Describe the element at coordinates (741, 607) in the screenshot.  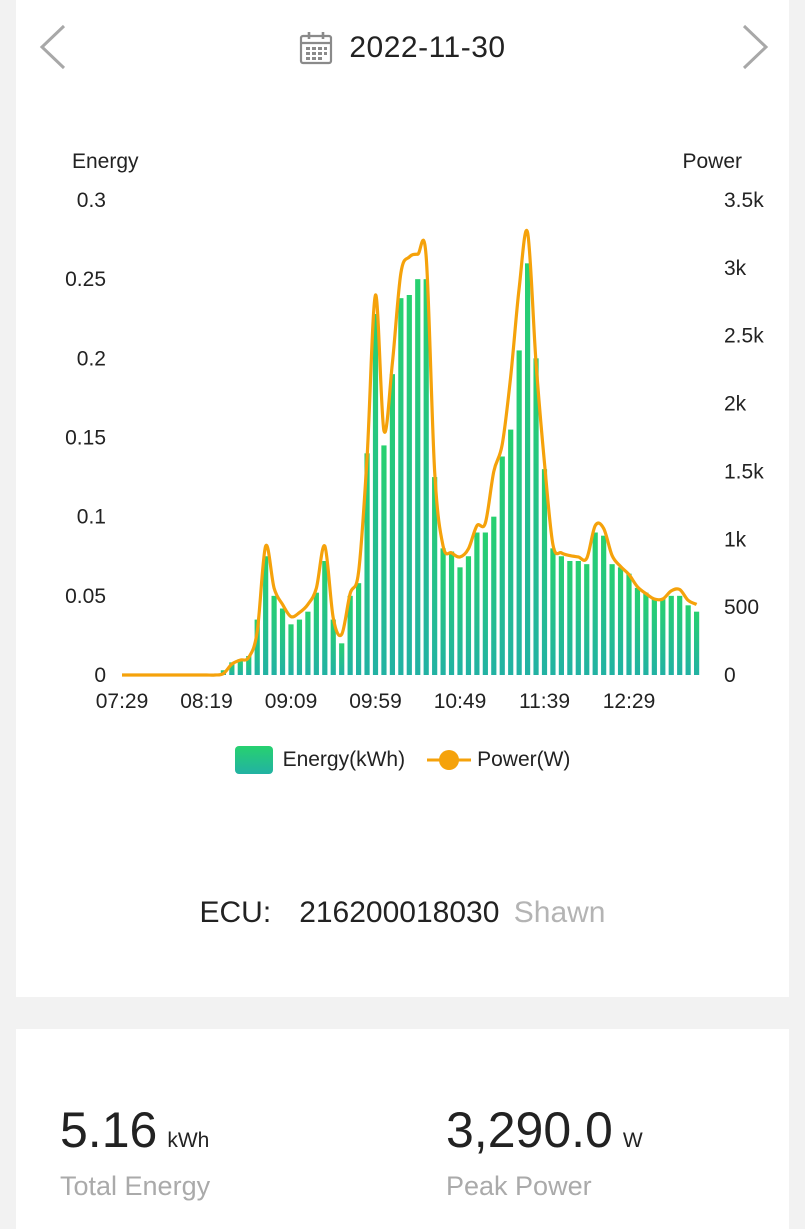
I see `right-tick-label: 500` at that location.